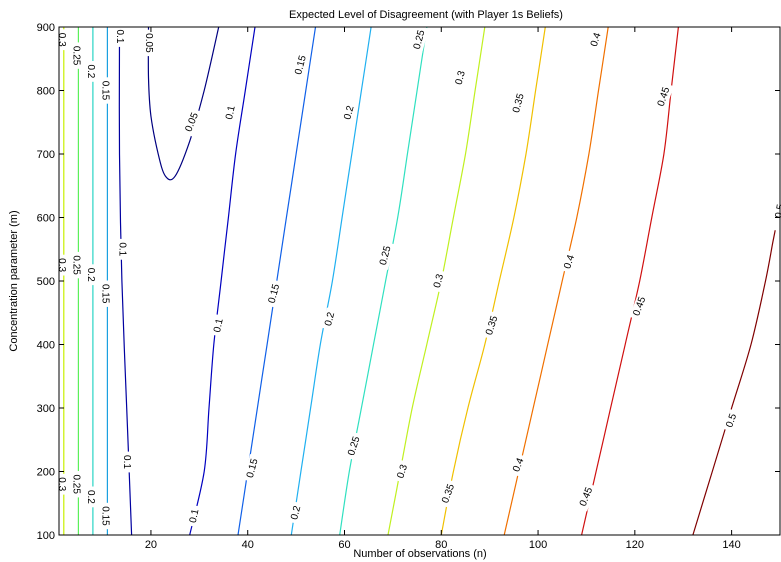 The height and width of the screenshot is (562, 781). I want to click on y-tick-label: 100, so click(46, 536).